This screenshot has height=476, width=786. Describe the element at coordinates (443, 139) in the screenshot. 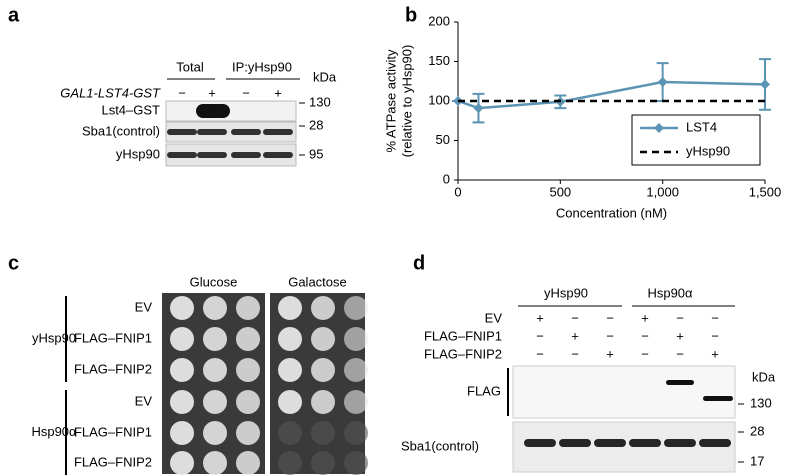

I see `y-tick-label: 50` at that location.